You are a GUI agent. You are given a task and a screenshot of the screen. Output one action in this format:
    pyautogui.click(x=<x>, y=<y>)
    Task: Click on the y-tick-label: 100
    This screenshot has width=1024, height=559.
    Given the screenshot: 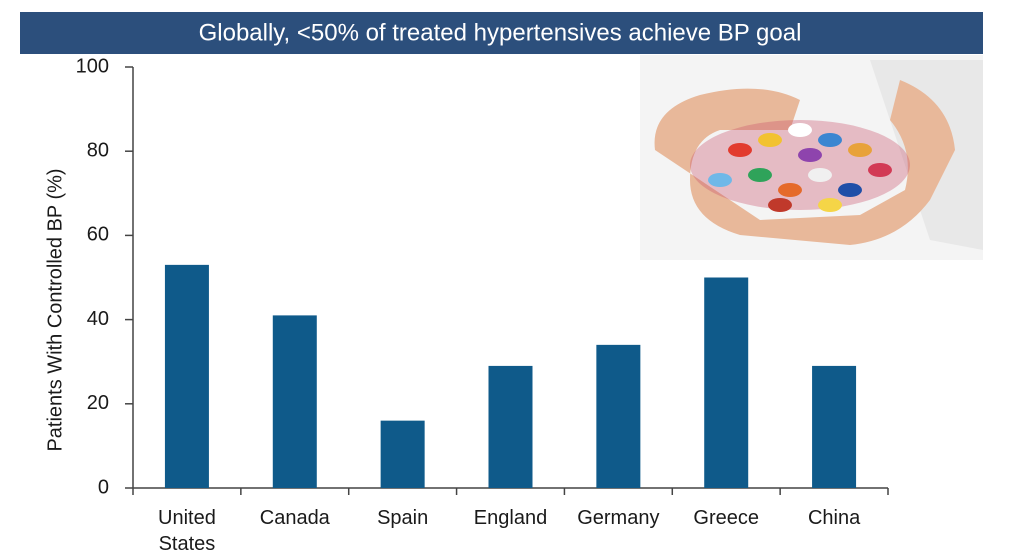 What is the action you would take?
    pyautogui.click(x=92, y=66)
    